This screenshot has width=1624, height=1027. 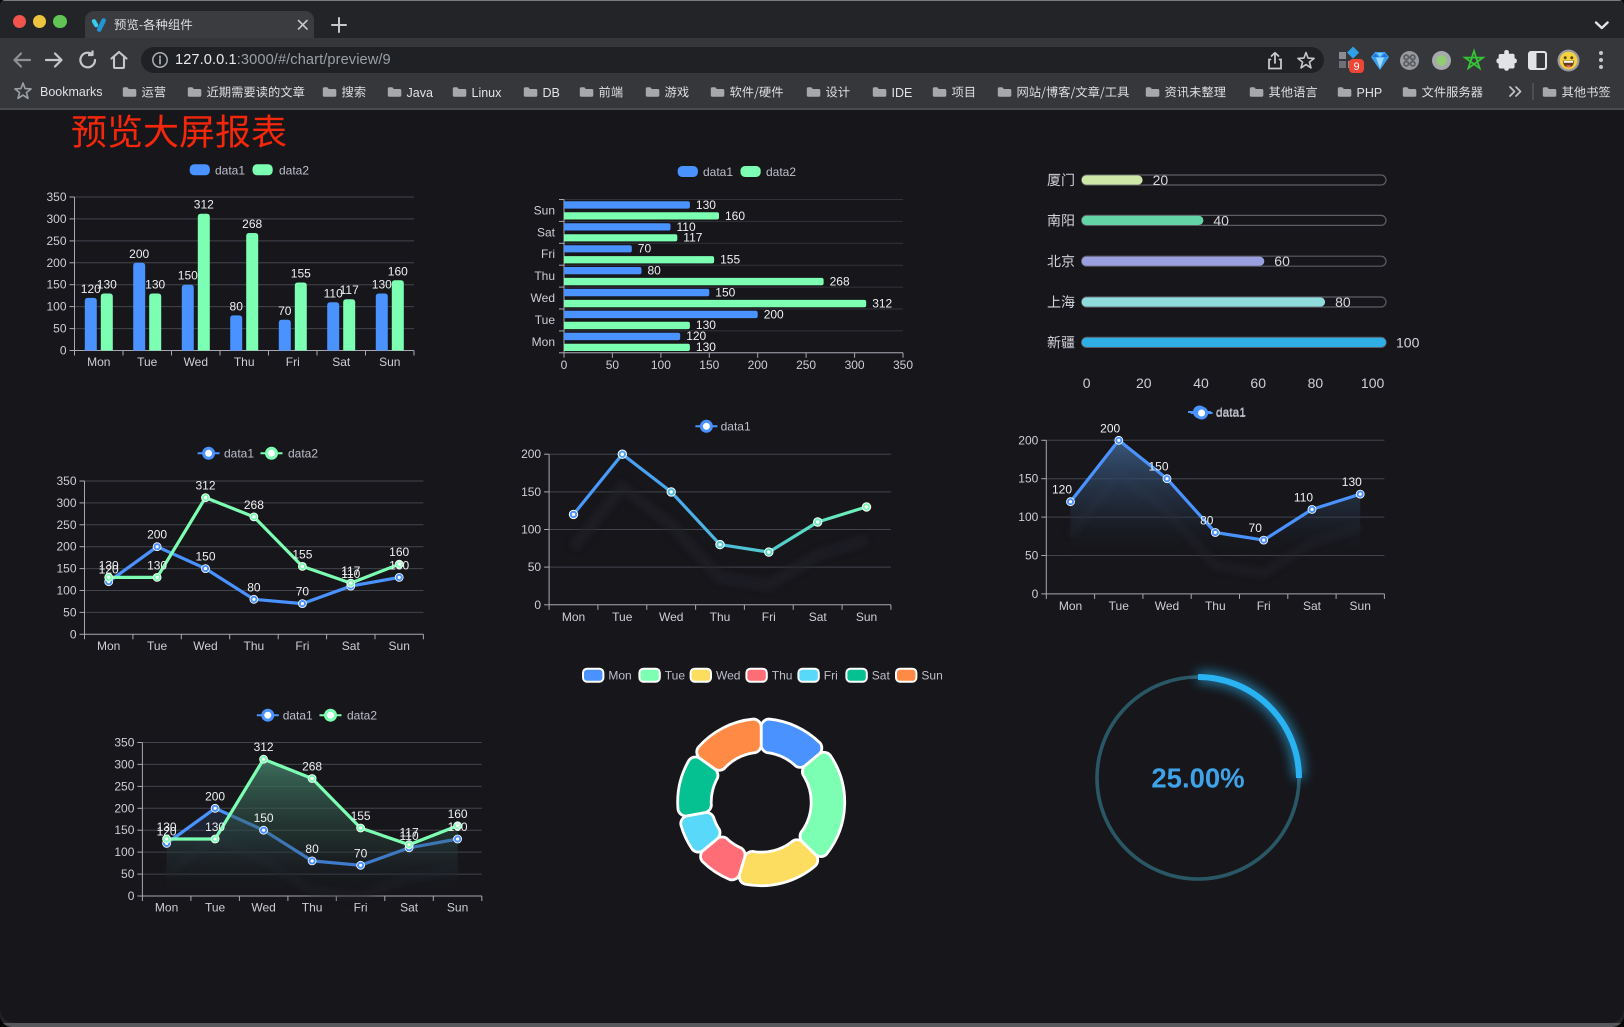 I want to click on svg-text: 40, so click(x=1221, y=220).